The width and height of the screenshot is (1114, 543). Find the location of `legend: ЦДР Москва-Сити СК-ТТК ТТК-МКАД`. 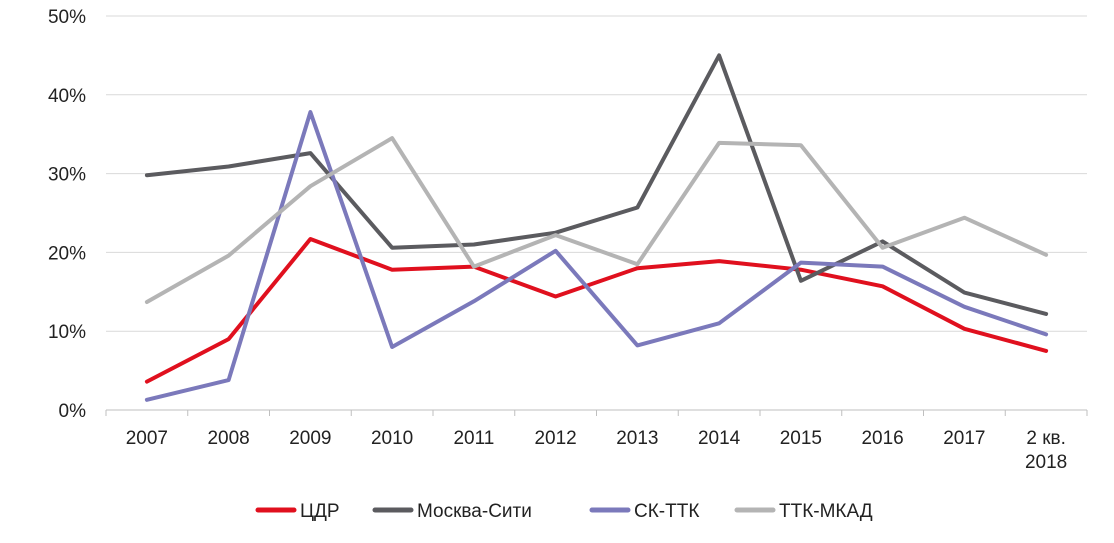

legend: ЦДР Москва-Сити СК-ТТК ТТК-МКАД is located at coordinates (564, 511).